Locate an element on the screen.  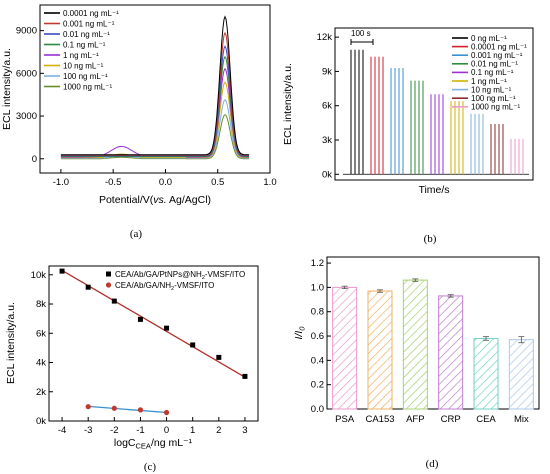
panel-c-ytick-label: 2k is located at coordinates (41, 392).